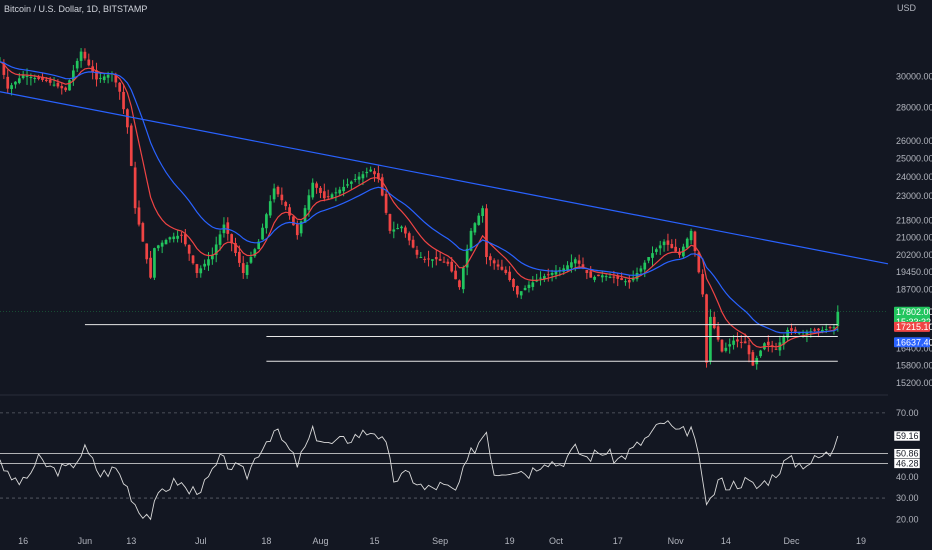 Image resolution: width=932 pixels, height=550 pixels. What do you see at coordinates (914, 383) in the screenshot?
I see `price-tick-label: 15200.00` at bounding box center [914, 383].